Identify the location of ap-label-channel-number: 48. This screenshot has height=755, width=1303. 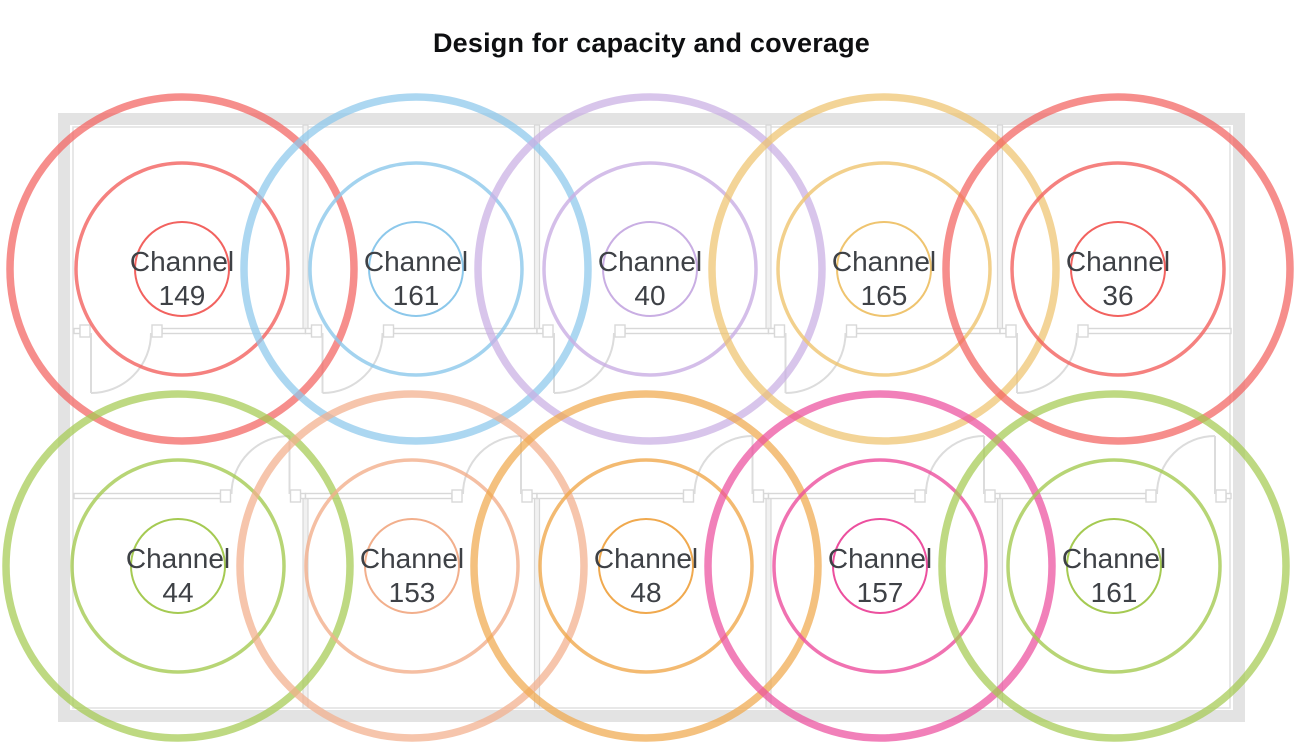
(645, 592).